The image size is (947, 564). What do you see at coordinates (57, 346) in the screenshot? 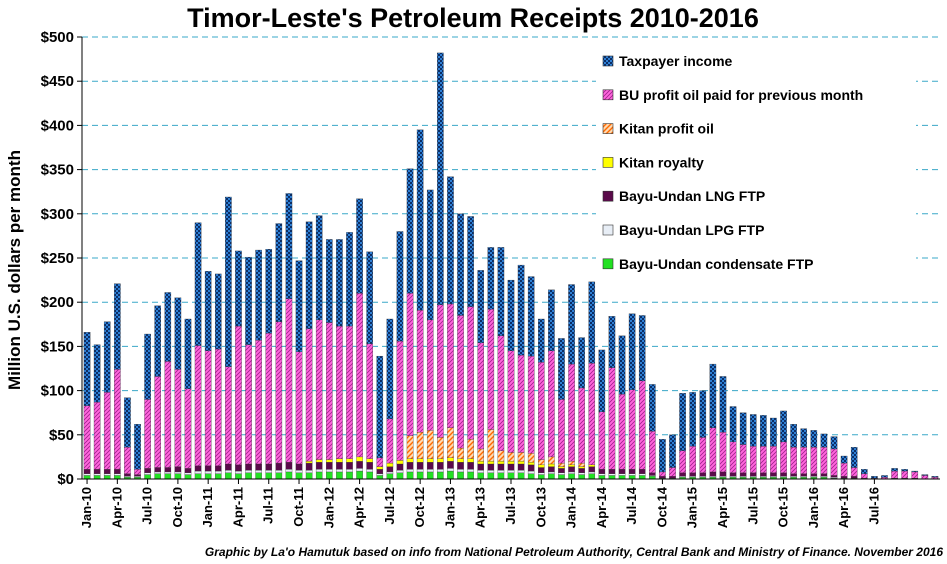
I see `y-tick-label: $150` at bounding box center [57, 346].